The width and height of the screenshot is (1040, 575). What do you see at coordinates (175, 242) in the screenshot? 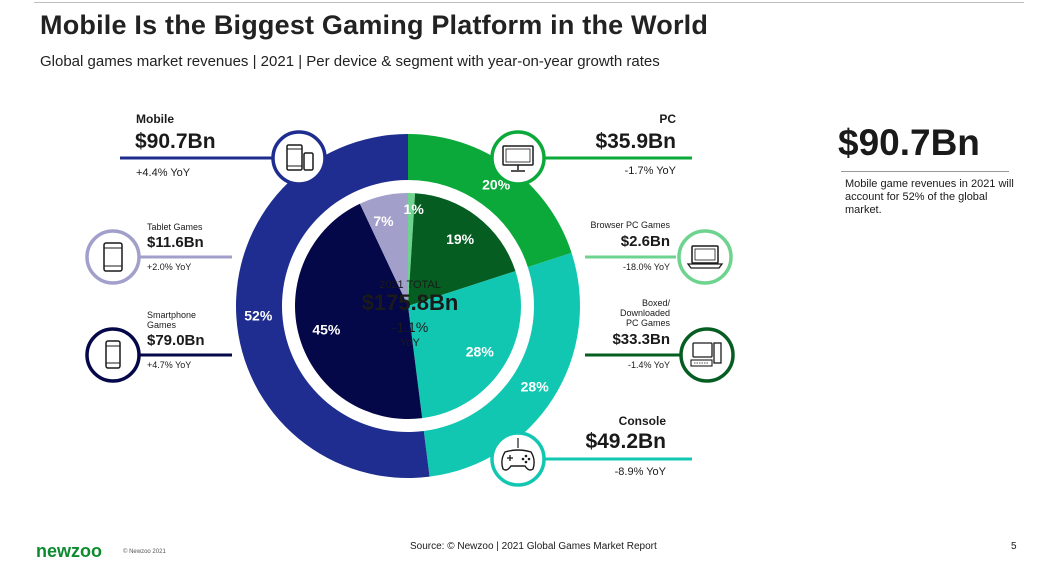
I see `tablet-value: $11.6Bn` at bounding box center [175, 242].